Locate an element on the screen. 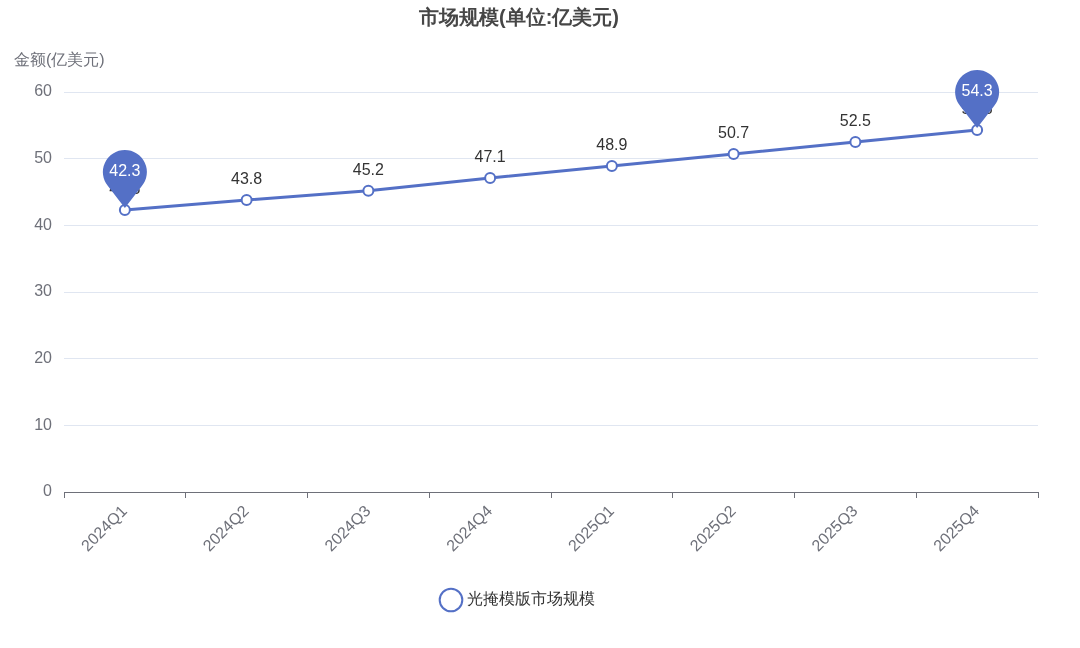 The height and width of the screenshot is (648, 1080). y-tick-label: 40 is located at coordinates (43, 224).